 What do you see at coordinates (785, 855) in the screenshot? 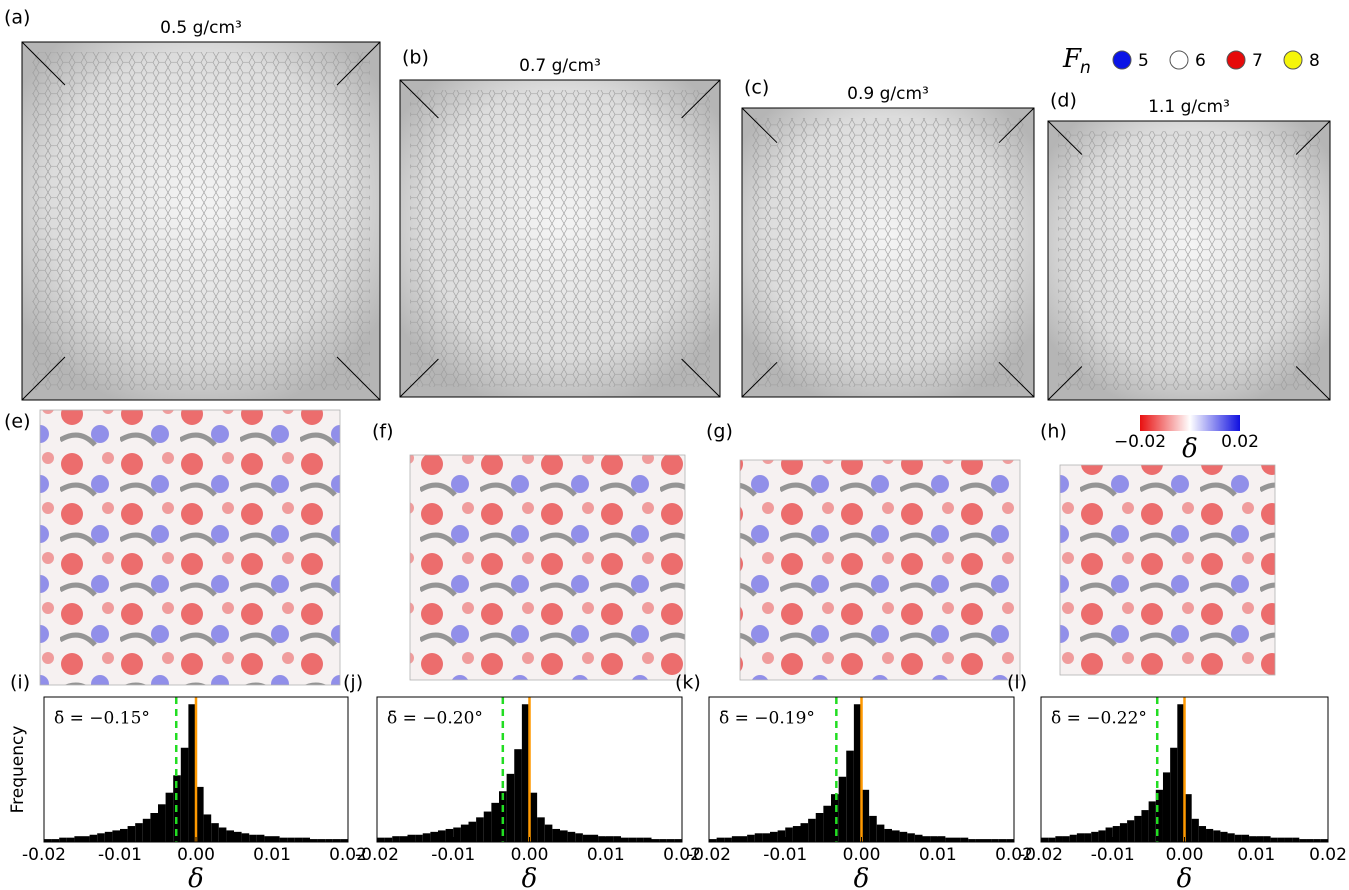
I see `x-tick-label: -0.01` at bounding box center [785, 855].